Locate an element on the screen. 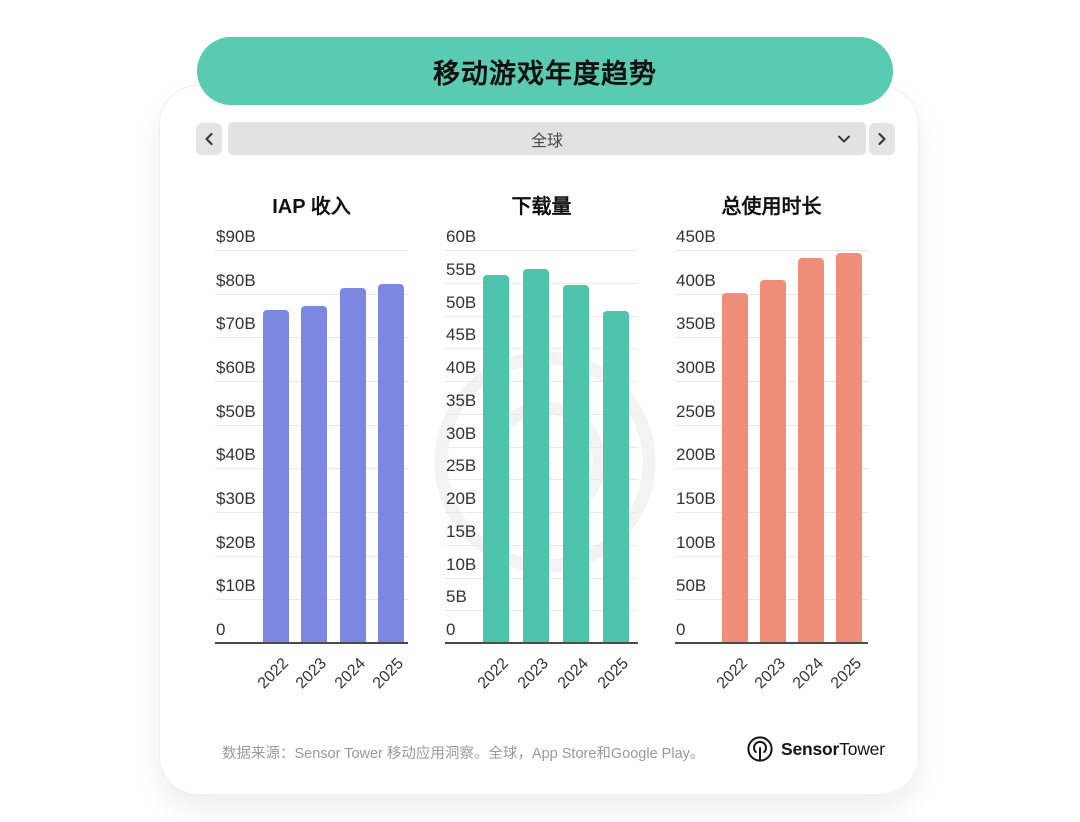 This screenshot has height=822, width=1080. y-tick-label: 300B is located at coordinates (696, 367).